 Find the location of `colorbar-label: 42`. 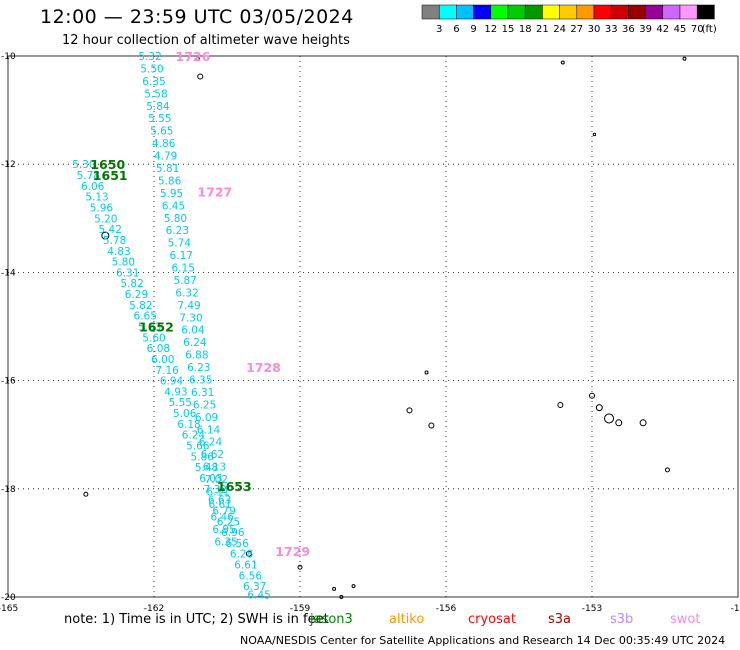

colorbar-label: 42 is located at coordinates (662, 29).